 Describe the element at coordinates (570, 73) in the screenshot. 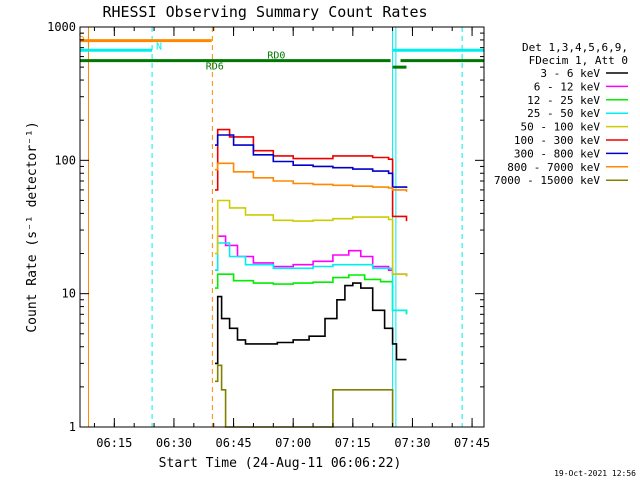

I see `legend-entry-label: 3 - 6 keV` at that location.